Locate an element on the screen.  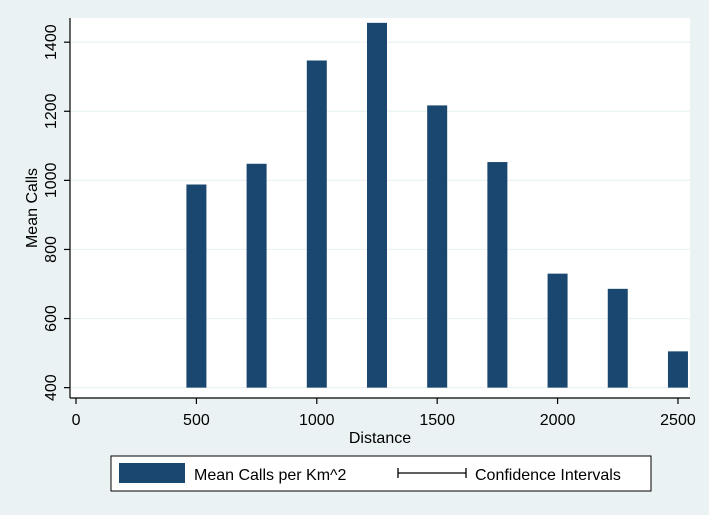
y-tick-label: 1200 is located at coordinates (51, 111).